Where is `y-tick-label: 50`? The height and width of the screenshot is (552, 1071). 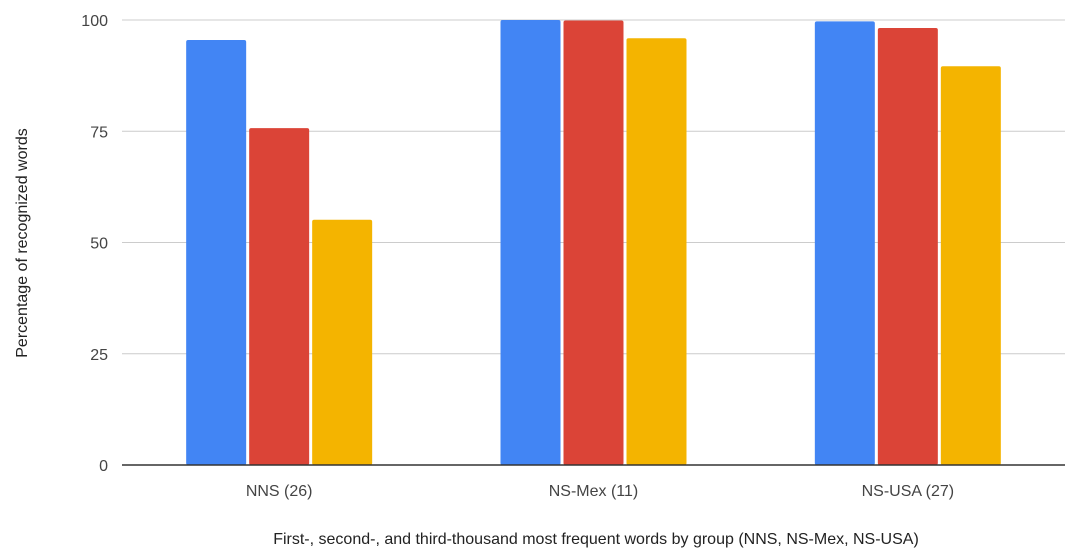 y-tick-label: 50 is located at coordinates (99, 244).